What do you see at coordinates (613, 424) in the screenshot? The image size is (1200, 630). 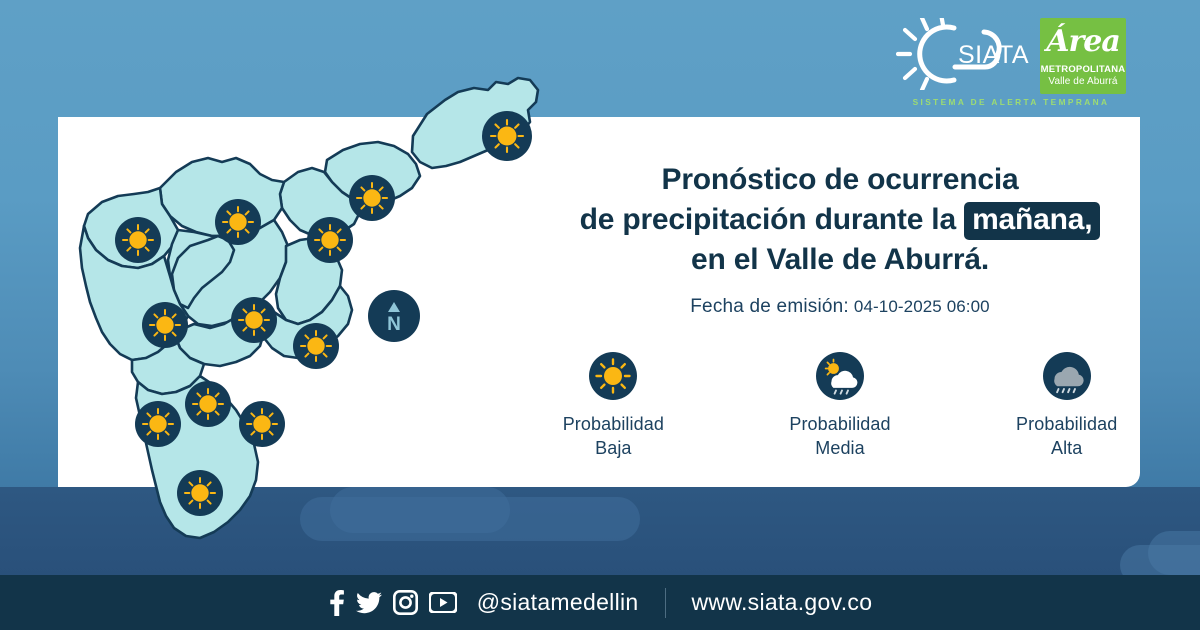 I see `legend-label-baja-line1: Probabilidad` at bounding box center [613, 424].